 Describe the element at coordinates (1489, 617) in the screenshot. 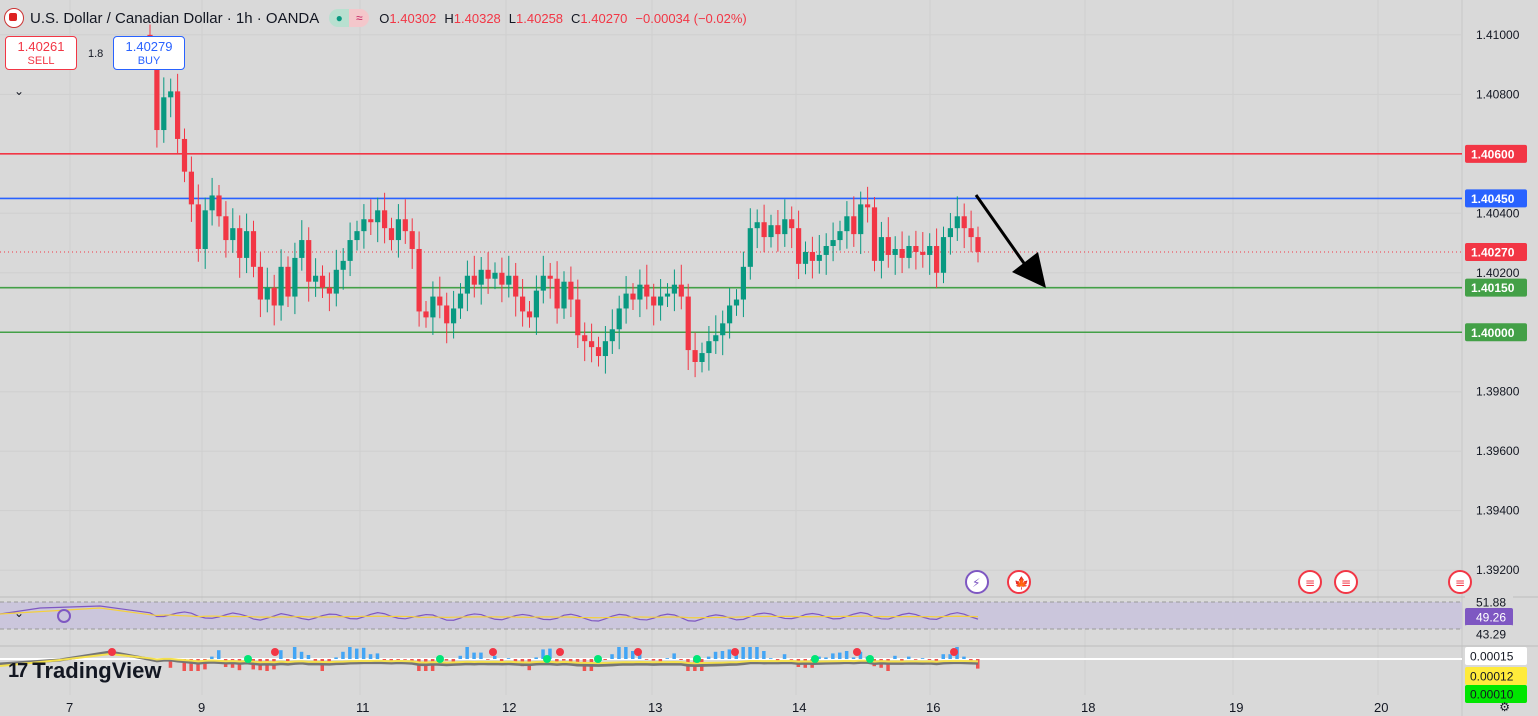

I see `rsi-tag` at that location.